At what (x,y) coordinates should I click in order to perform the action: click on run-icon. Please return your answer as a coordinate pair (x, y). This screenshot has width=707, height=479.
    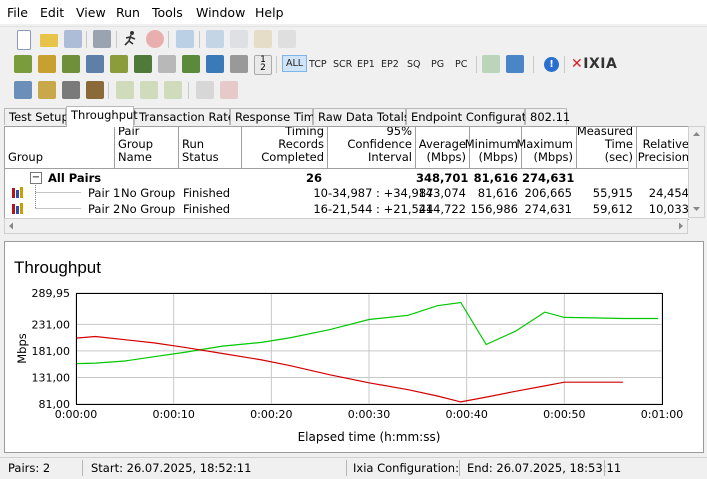
    Looking at the image, I should click on (131, 39).